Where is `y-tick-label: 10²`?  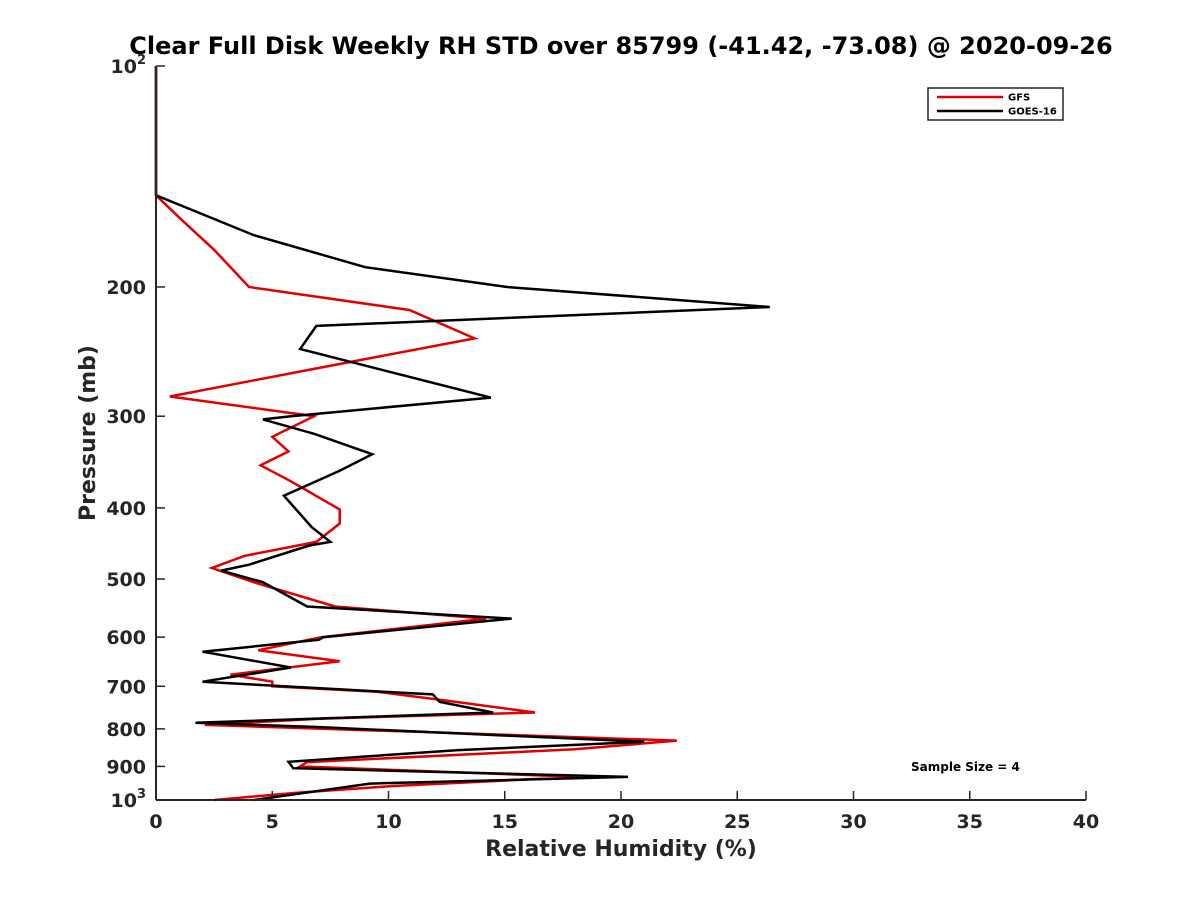 y-tick-label: 10² is located at coordinates (129, 65).